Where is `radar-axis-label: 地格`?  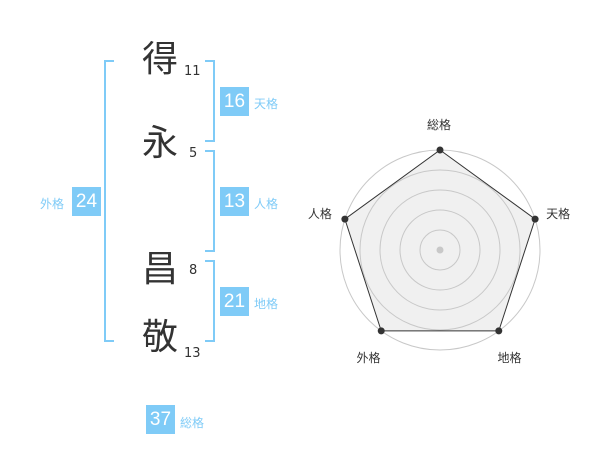 radar-axis-label: 地格 is located at coordinates (509, 358).